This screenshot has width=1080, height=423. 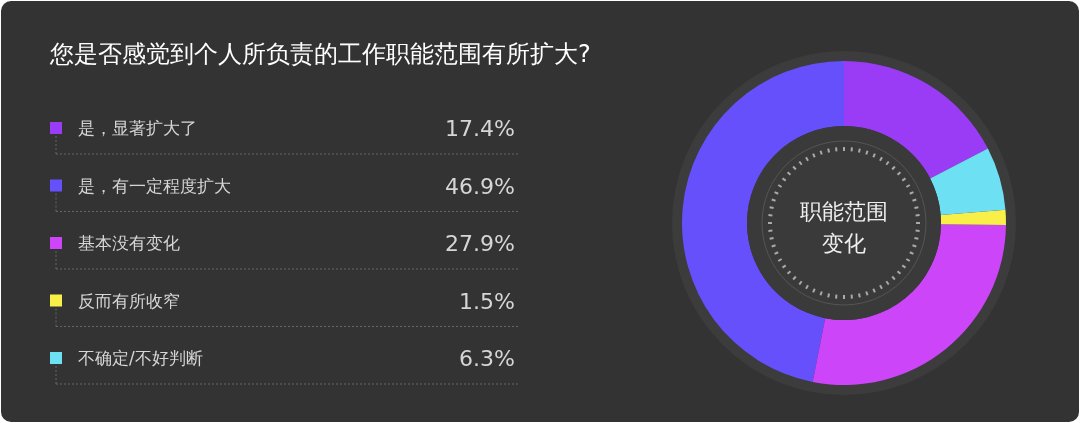 What do you see at coordinates (844, 227) in the screenshot?
I see `text: 职能范围变化` at bounding box center [844, 227].